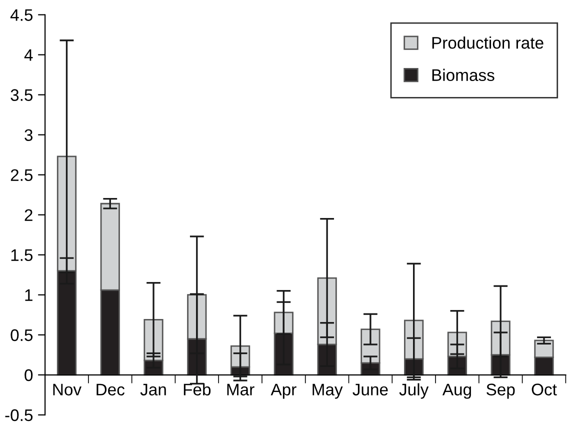 The width and height of the screenshot is (585, 434). I want to click on x-tick-label: Oct, so click(544, 390).